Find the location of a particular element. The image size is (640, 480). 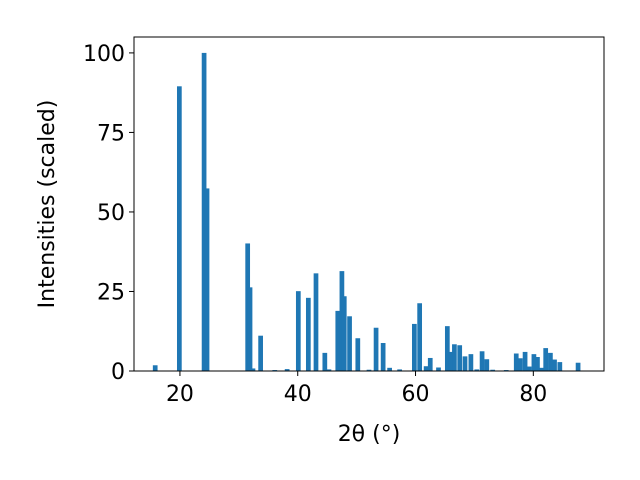

y-axis-label: Intensities (scaled) is located at coordinates (47, 204).